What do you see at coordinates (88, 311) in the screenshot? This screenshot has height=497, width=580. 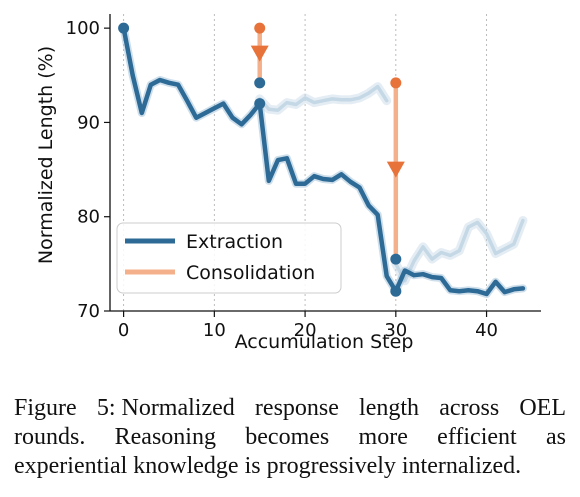 I see `y-tick-label: 70` at bounding box center [88, 311].